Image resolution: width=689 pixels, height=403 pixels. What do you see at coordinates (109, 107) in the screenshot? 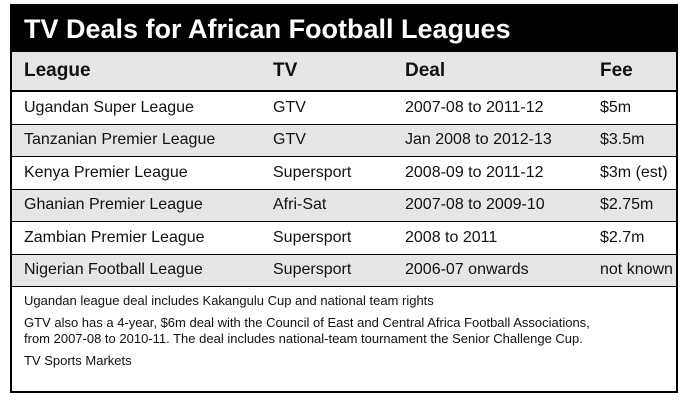
I see `league-cell: Ugandan Super League` at bounding box center [109, 107].